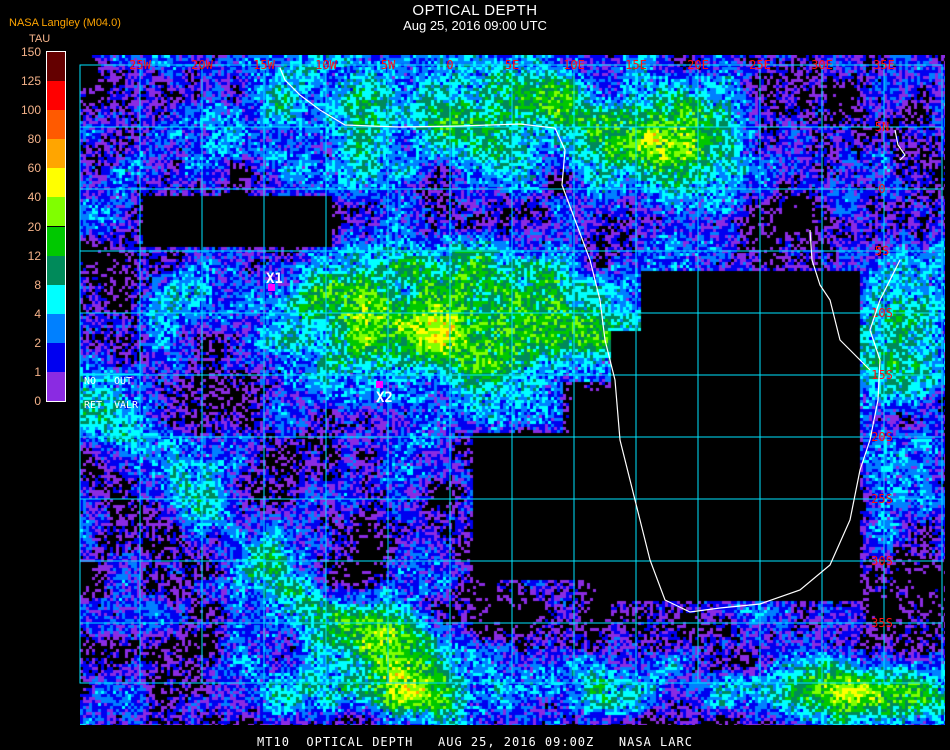 The width and height of the screenshot is (950, 750). What do you see at coordinates (384, 398) in the screenshot?
I see `marker-x2-label: X2` at bounding box center [384, 398].